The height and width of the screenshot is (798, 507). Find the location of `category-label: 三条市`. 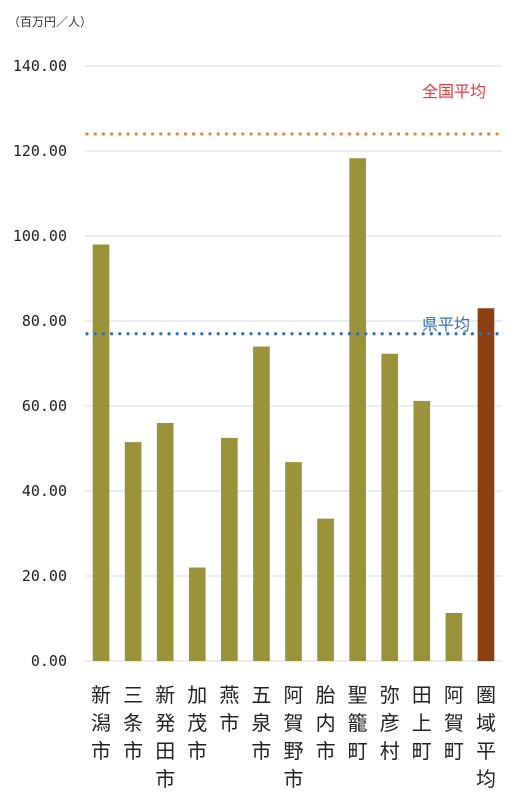

category-label: 三条市 is located at coordinates (133, 723).